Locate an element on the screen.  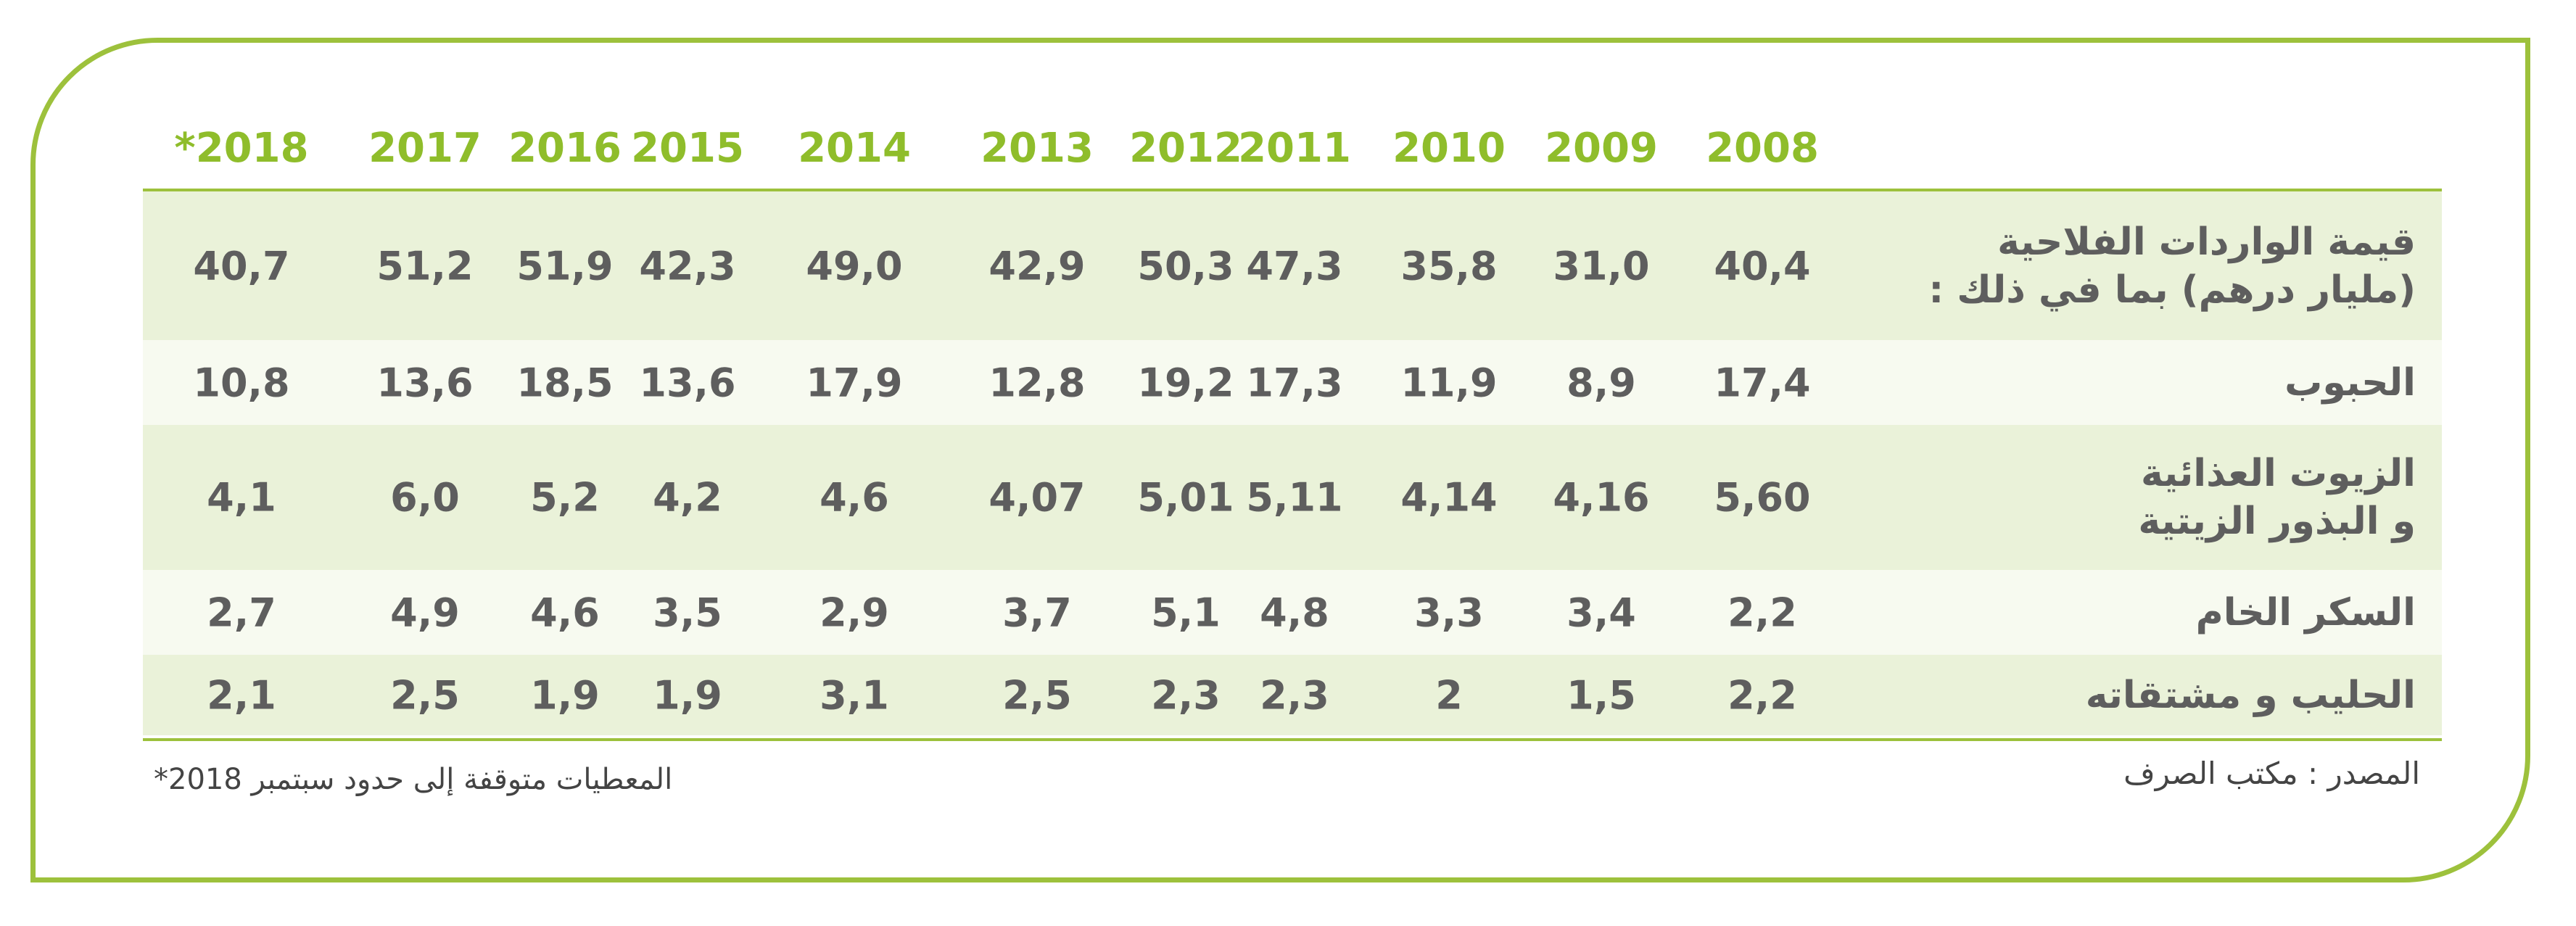
year-header: *2018 is located at coordinates (241, 148).